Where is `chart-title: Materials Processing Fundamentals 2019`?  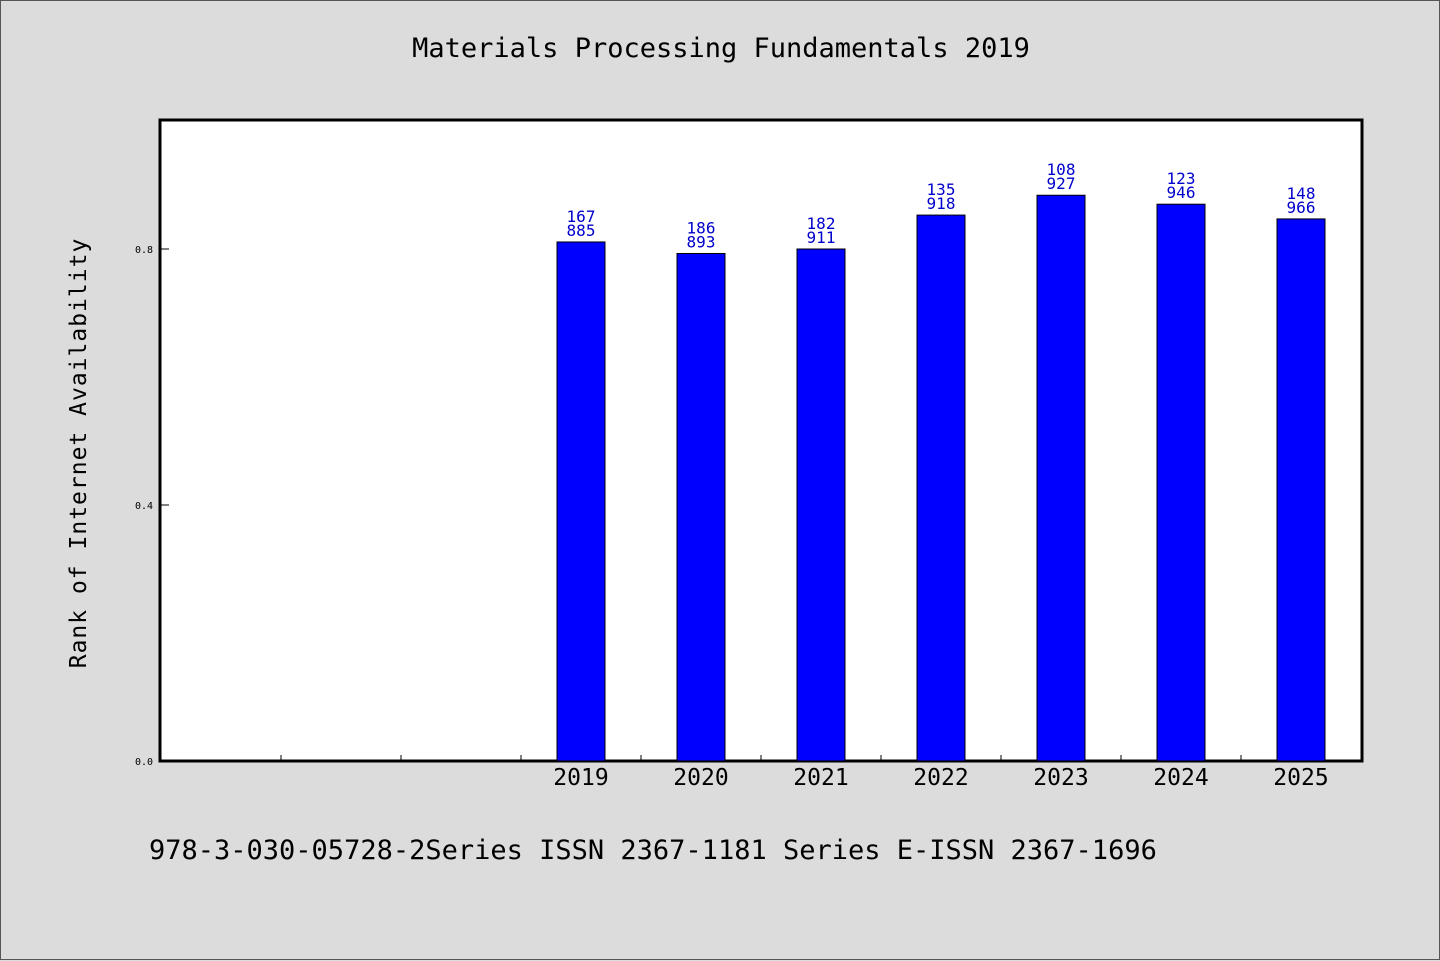
chart-title: Materials Processing Fundamentals 2019 is located at coordinates (721, 48).